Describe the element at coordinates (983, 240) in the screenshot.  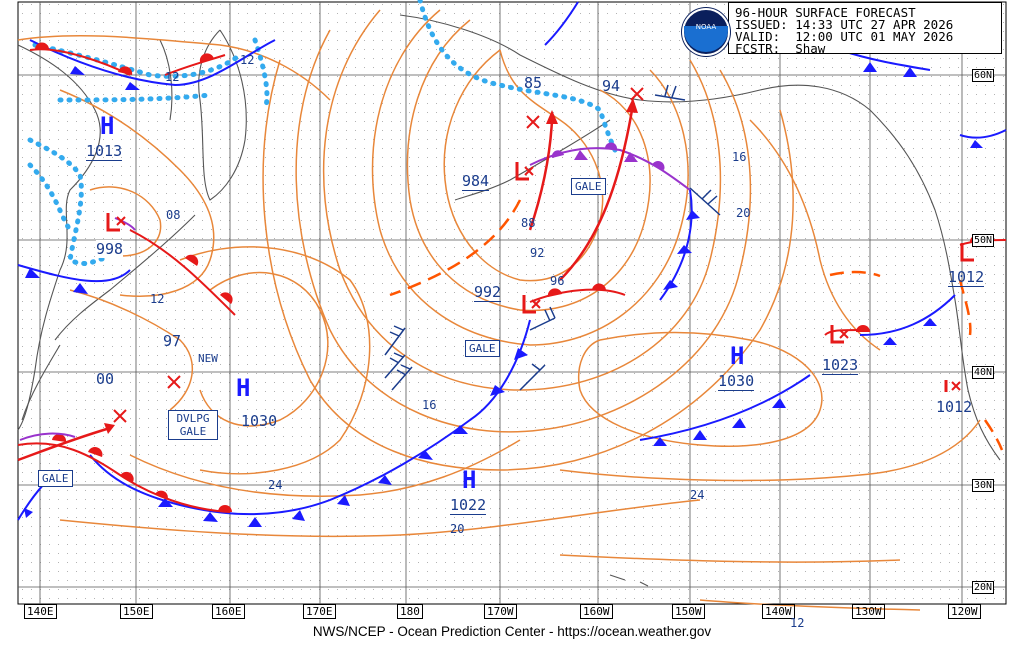
I see `lat-label: 50N` at that location.